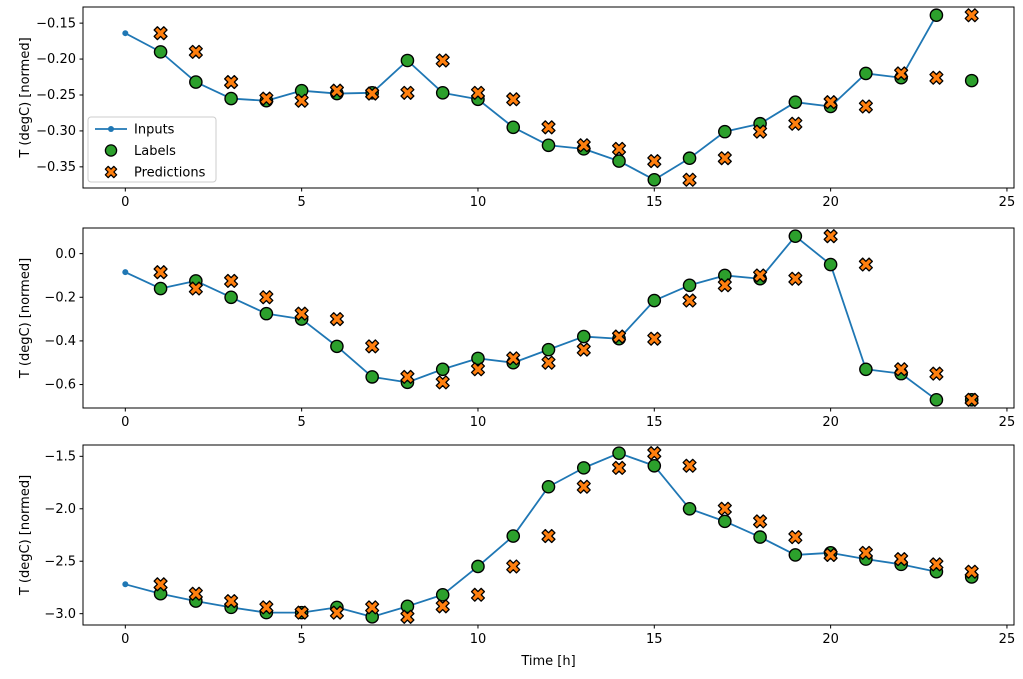 Image resolution: width=1023 pixels, height=679 pixels. What do you see at coordinates (56, 167) in the screenshot?
I see `y-tick-label: −0.35` at bounding box center [56, 167].